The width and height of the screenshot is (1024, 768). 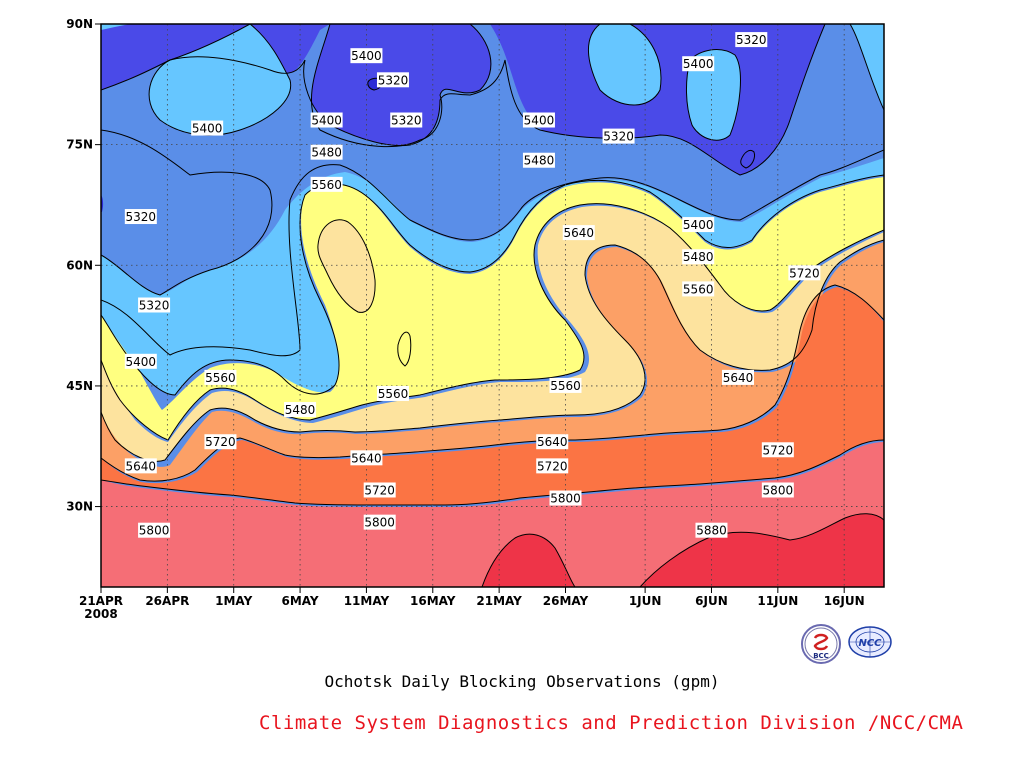 I want to click on bcc-logo-icon: BCC, so click(x=821, y=644).